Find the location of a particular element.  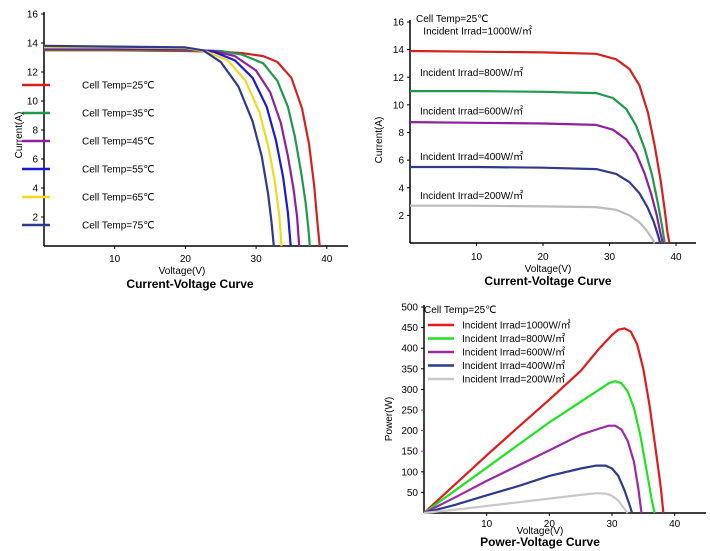

series-label: Incident Irrad=600W/㎡ is located at coordinates (471, 112).